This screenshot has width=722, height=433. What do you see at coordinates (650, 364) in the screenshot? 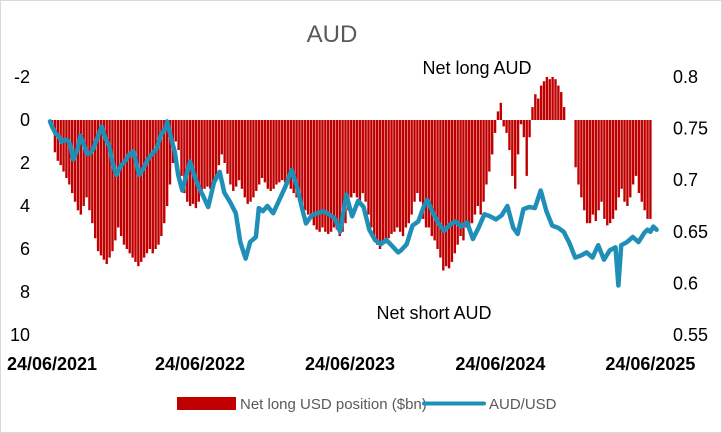
I see `x-tick-label: 24/06/2025` at bounding box center [650, 364].